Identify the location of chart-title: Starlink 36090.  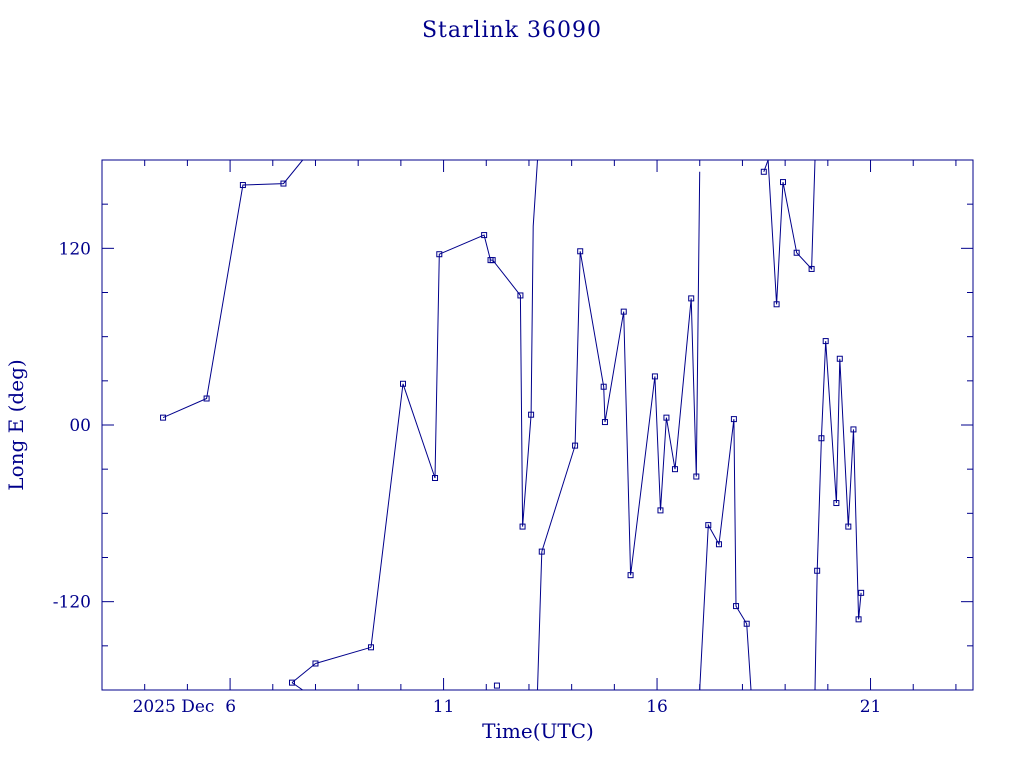
(512, 30).